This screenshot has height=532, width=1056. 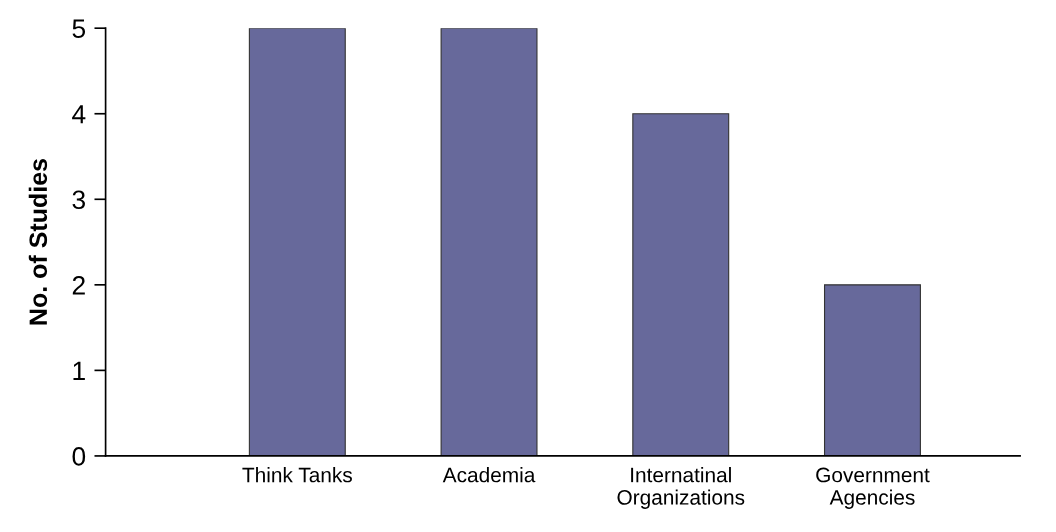 I want to click on y-tick-label: 3, so click(x=78, y=200).